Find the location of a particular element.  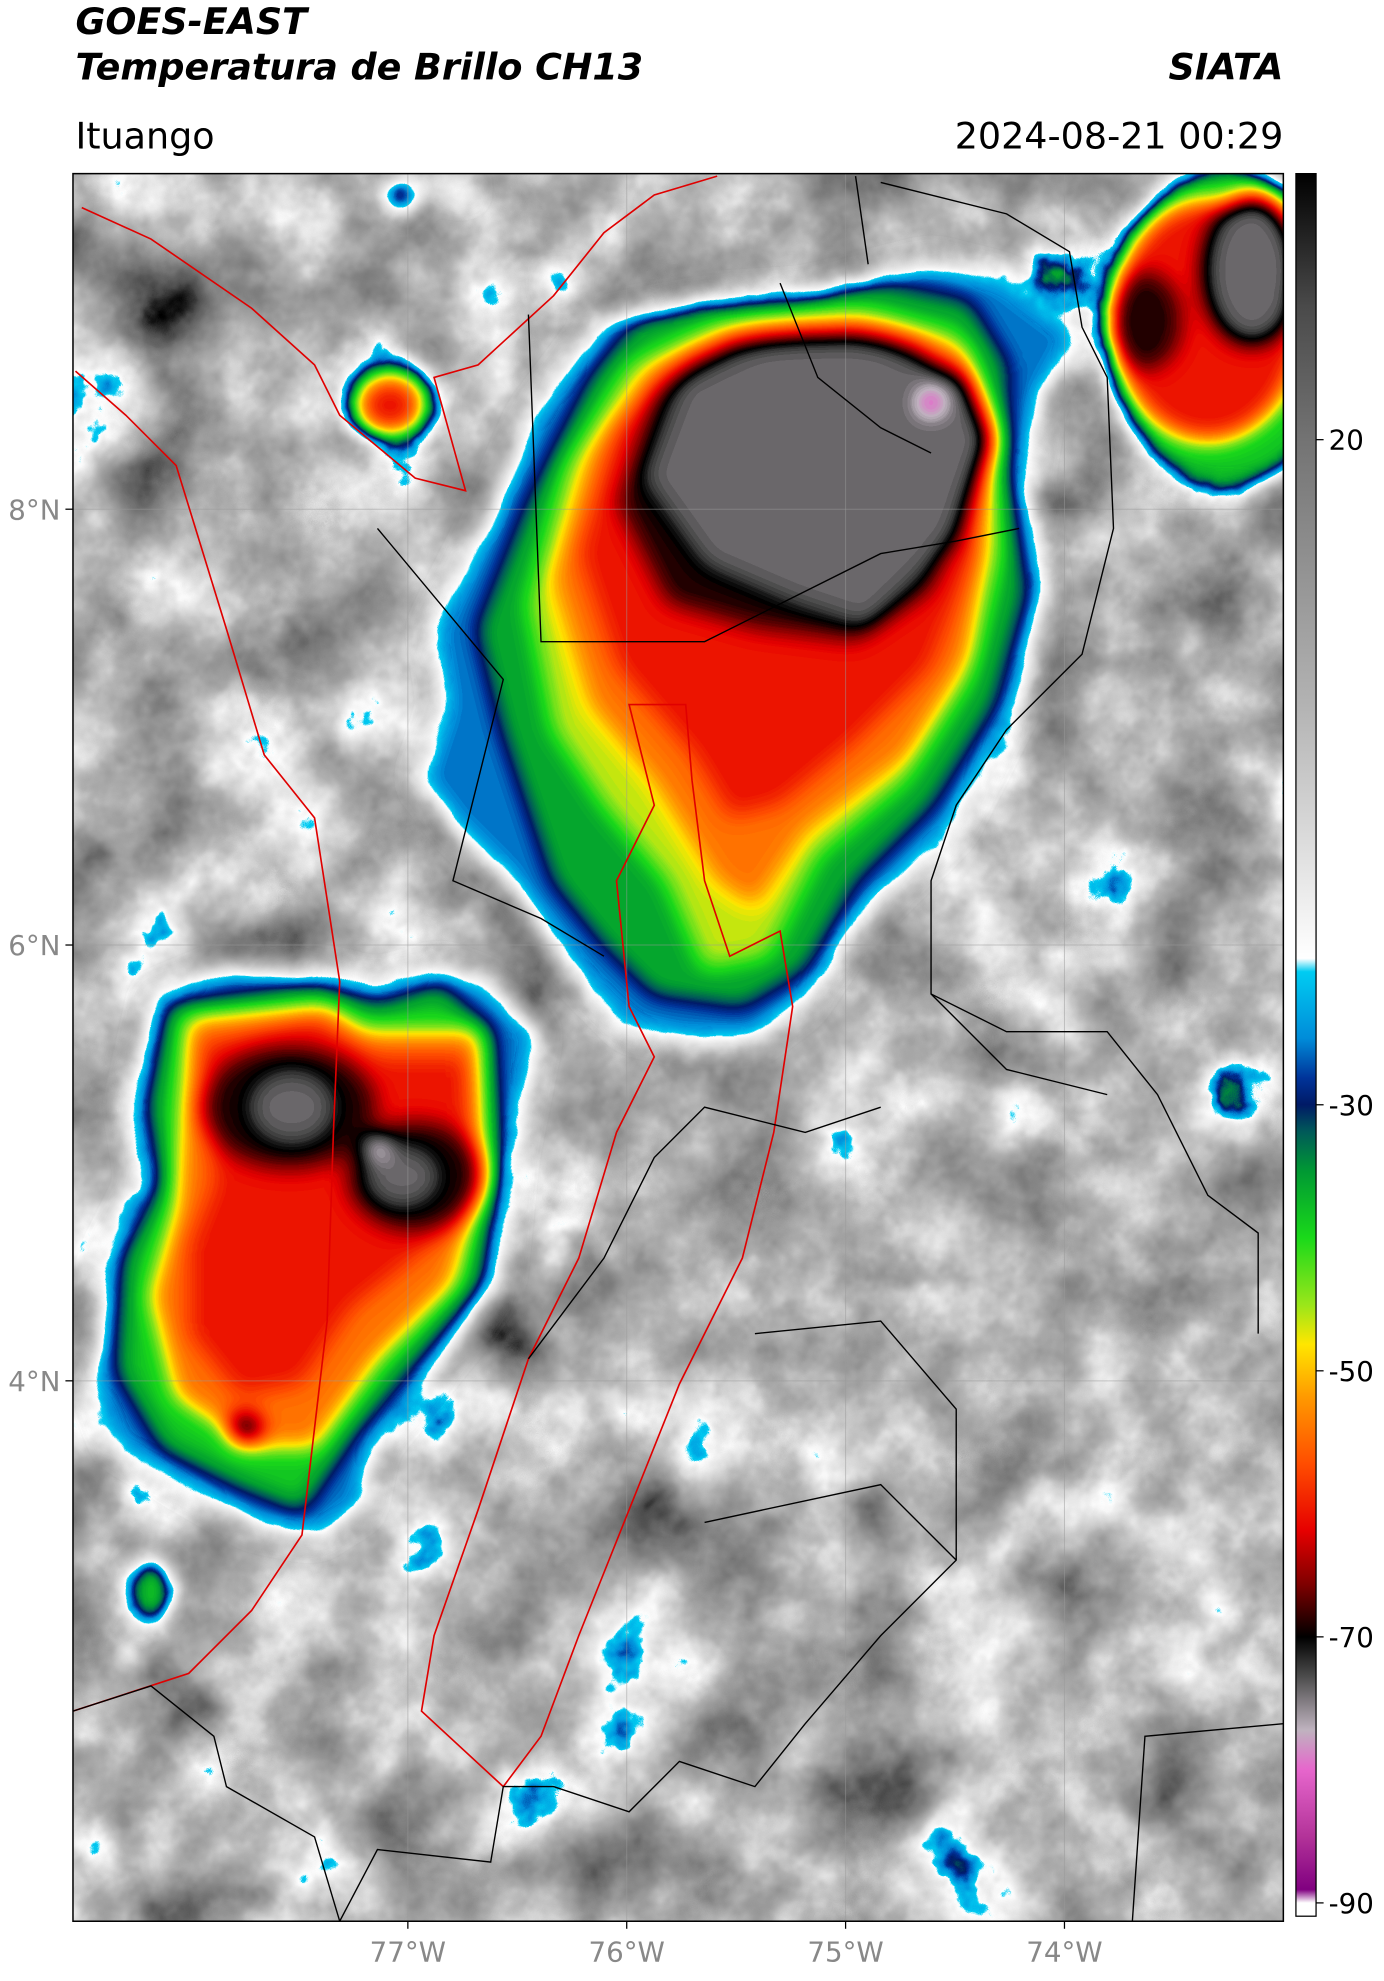

lat-tick-label: 6°N is located at coordinates (34, 945).